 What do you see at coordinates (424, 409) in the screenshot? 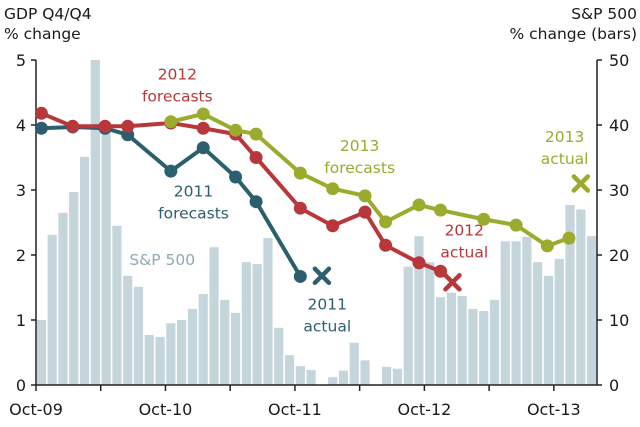
I see `x-tick-label: Oct-12` at bounding box center [424, 409].